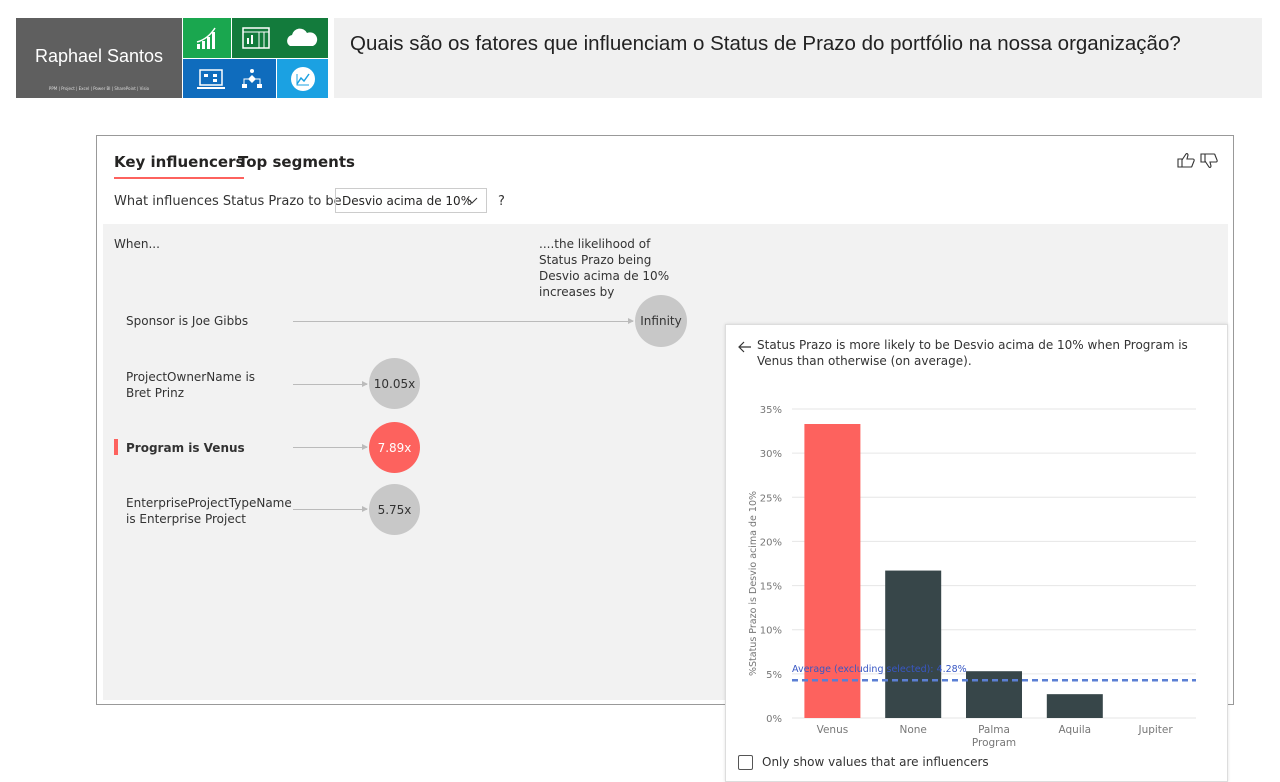 This screenshot has width=1280, height=782. What do you see at coordinates (207, 38) in the screenshot?
I see `growth-chart-icon` at bounding box center [207, 38].